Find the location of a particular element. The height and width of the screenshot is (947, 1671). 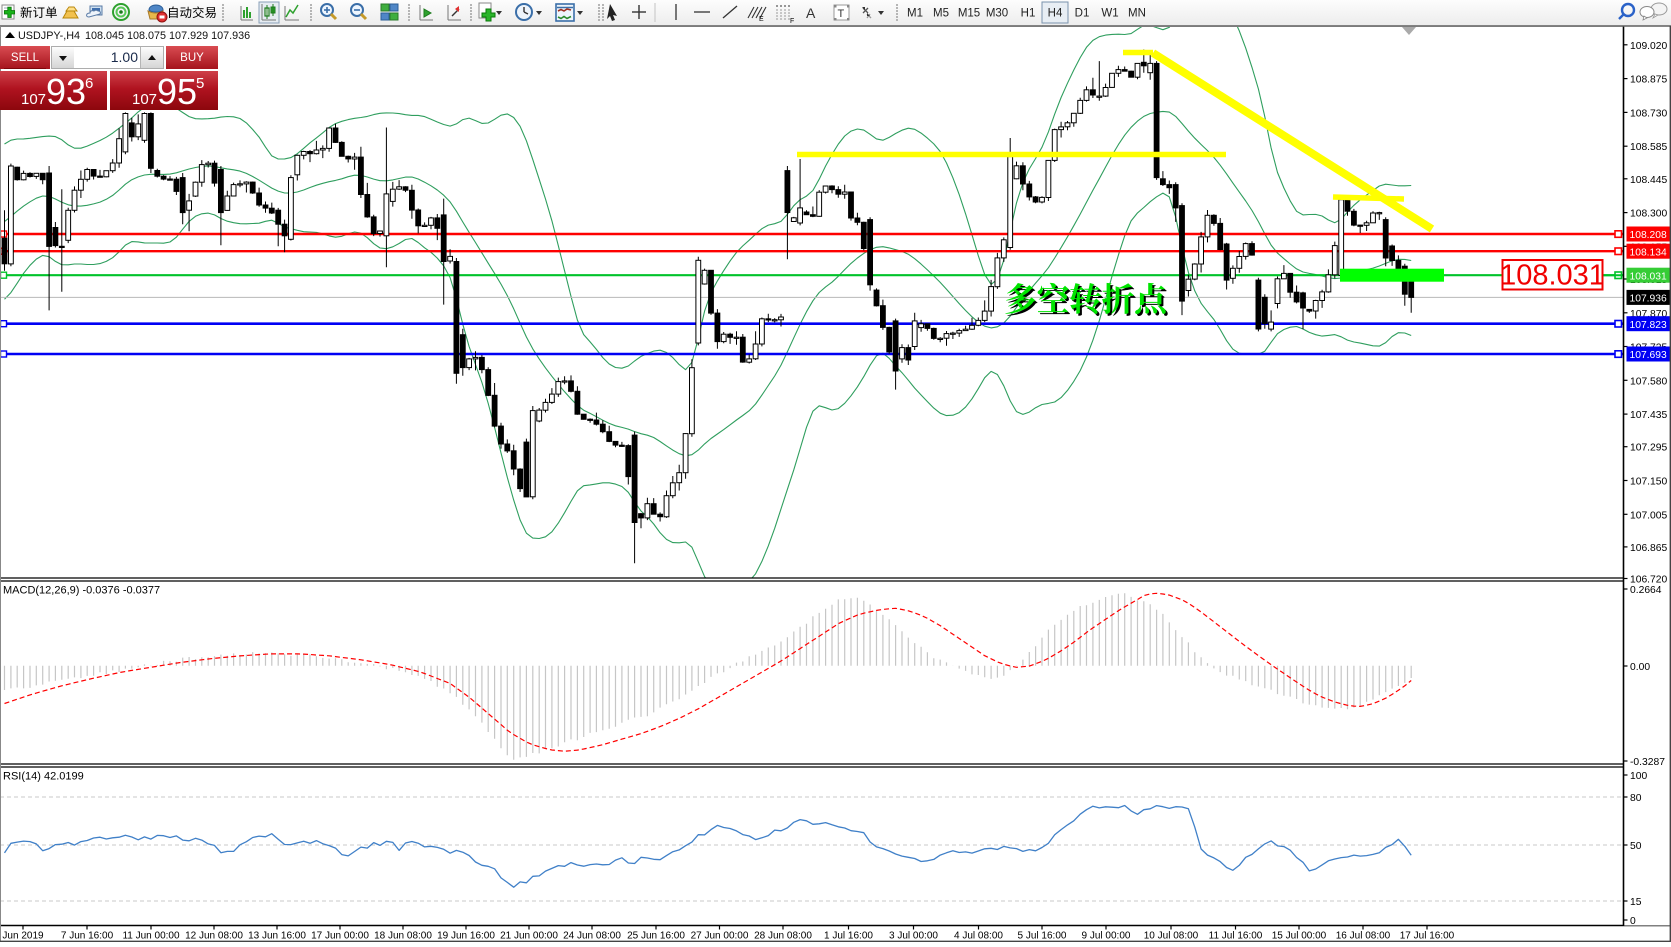

svg-text: 5 Jul 16:00 is located at coordinates (1042, 936).